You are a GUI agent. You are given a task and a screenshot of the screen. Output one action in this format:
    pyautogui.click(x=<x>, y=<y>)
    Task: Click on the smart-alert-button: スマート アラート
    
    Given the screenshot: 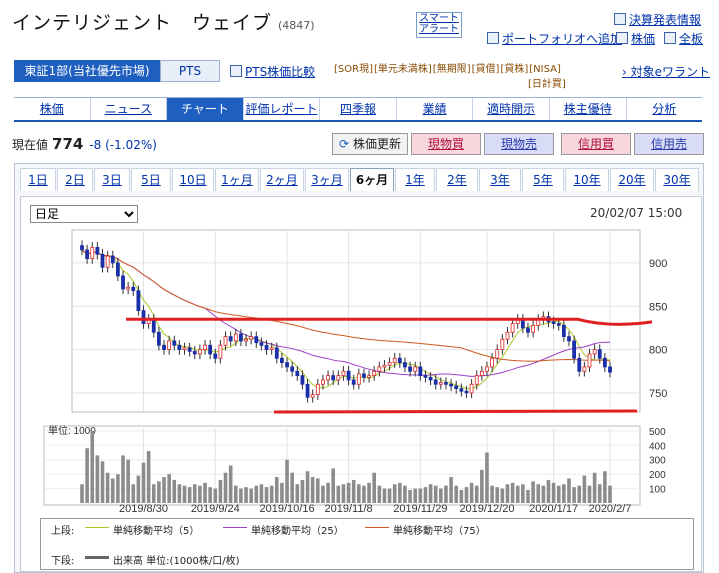 What is the action you would take?
    pyautogui.click(x=439, y=25)
    